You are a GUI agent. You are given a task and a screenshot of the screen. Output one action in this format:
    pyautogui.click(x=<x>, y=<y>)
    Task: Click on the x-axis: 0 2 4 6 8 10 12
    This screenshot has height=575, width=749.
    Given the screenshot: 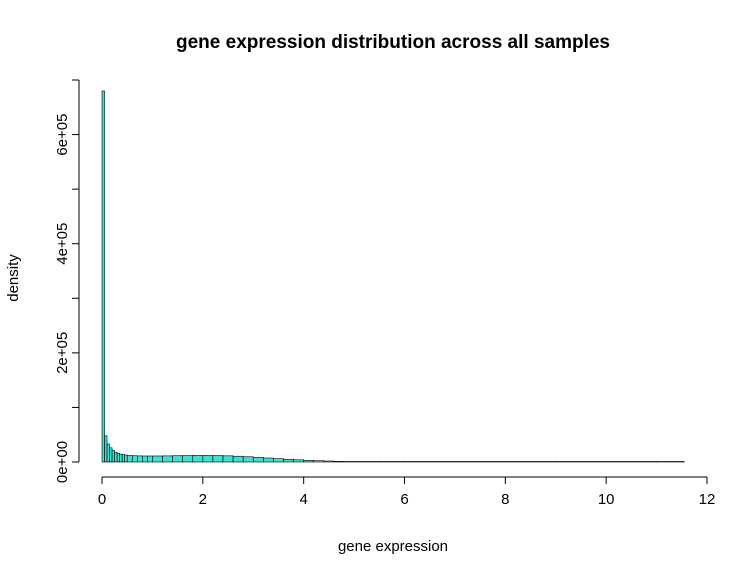 What is the action you would take?
    pyautogui.click(x=407, y=492)
    